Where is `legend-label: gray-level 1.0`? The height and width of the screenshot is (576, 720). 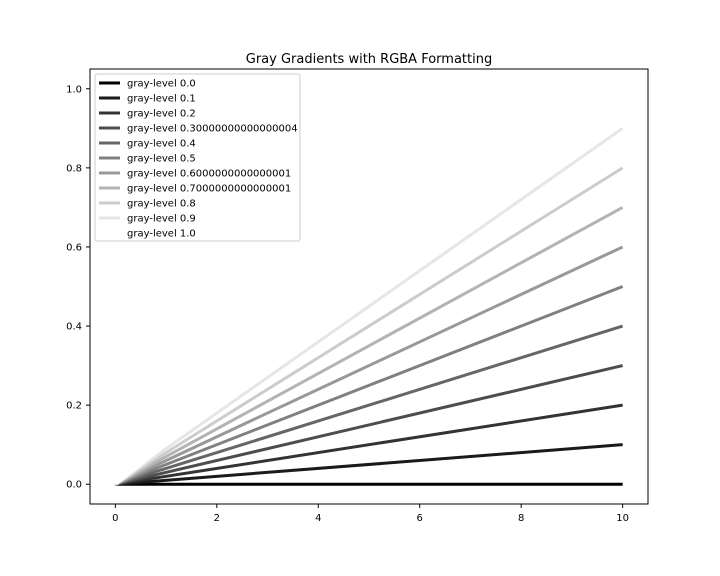 legend-label: gray-level 1.0 is located at coordinates (161, 234).